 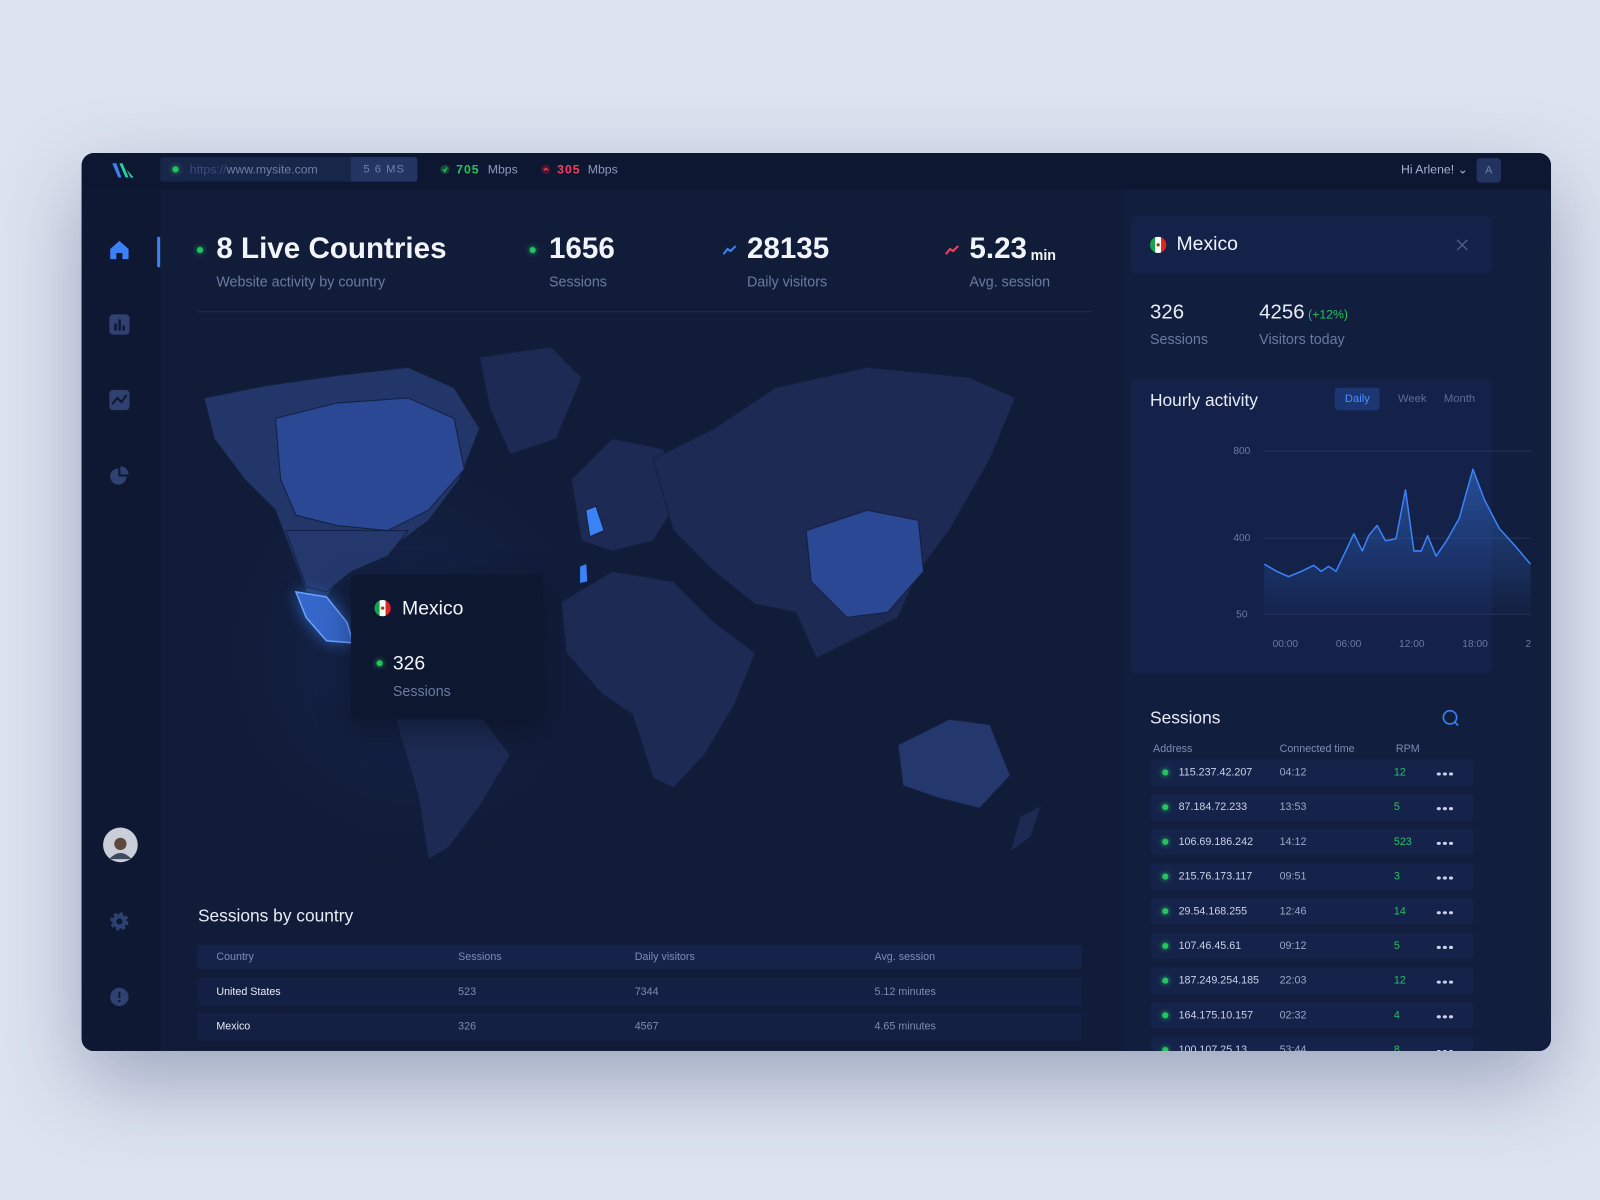 What do you see at coordinates (1396, 1015) in the screenshot?
I see `rpm: 4` at bounding box center [1396, 1015].